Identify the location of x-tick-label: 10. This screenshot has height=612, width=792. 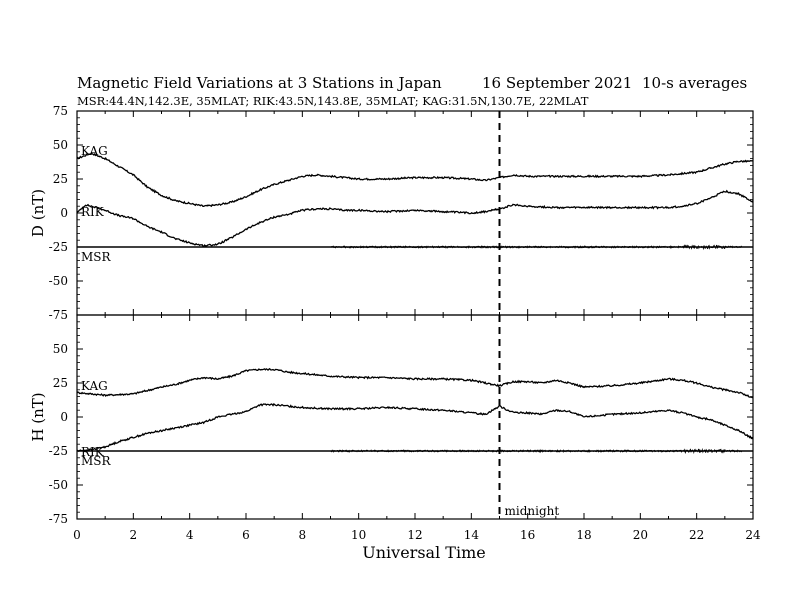
(358, 535).